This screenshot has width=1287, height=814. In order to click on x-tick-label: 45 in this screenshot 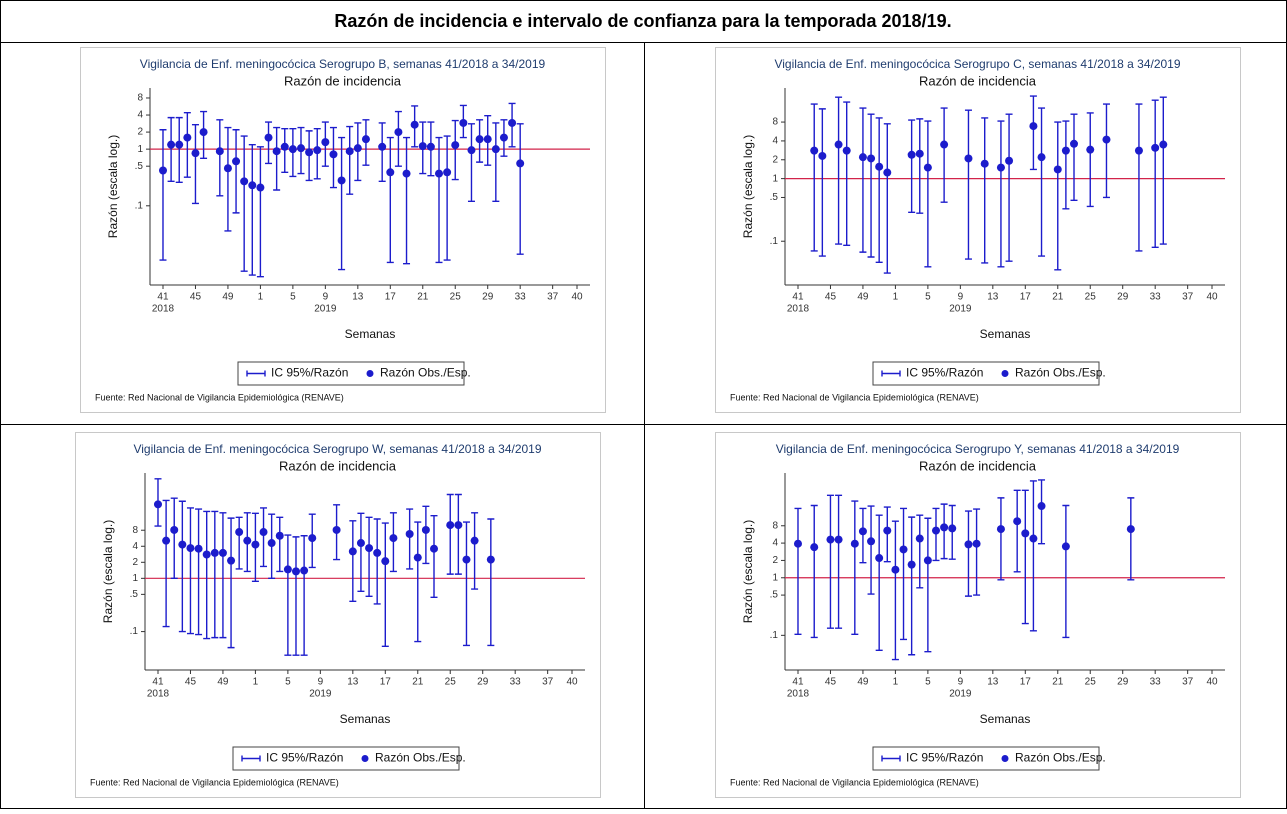, I will do `click(831, 297)`.